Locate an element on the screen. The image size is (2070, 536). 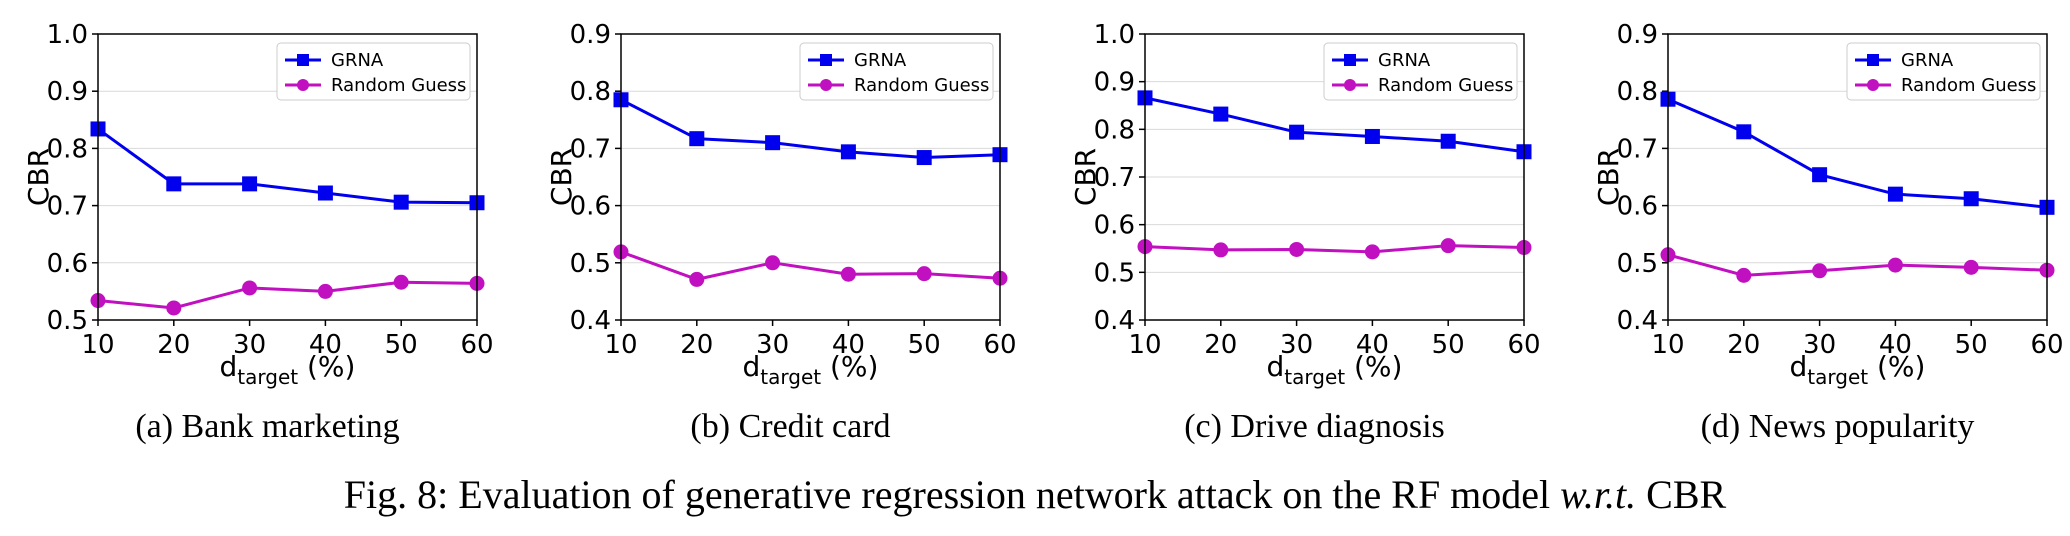
subfigure-caption: (d) News popularity is located at coordinates (1838, 426).